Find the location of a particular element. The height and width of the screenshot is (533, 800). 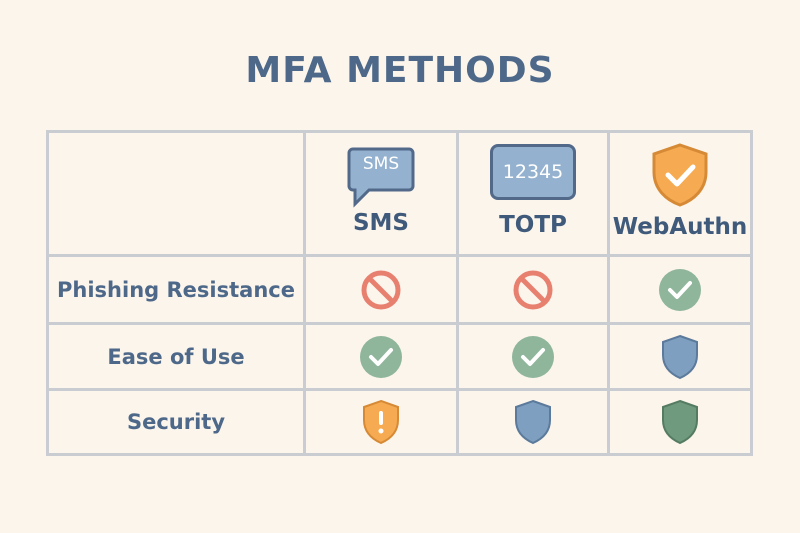

table-row: Ease of Use is located at coordinates (399, 356).